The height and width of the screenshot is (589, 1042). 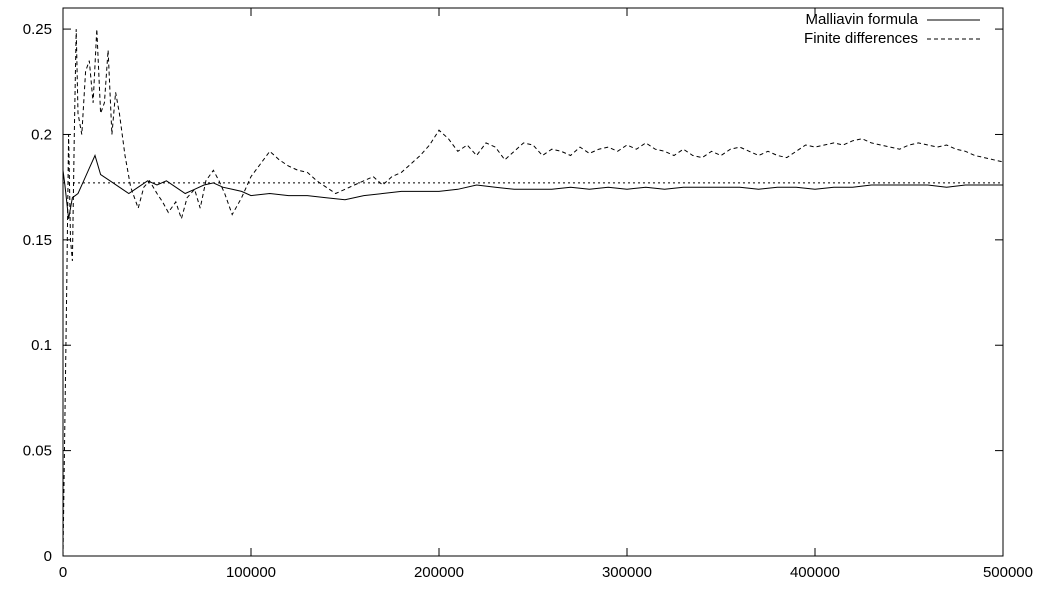 I want to click on legend: Malliavin formula Finite differences, so click(x=892, y=29).